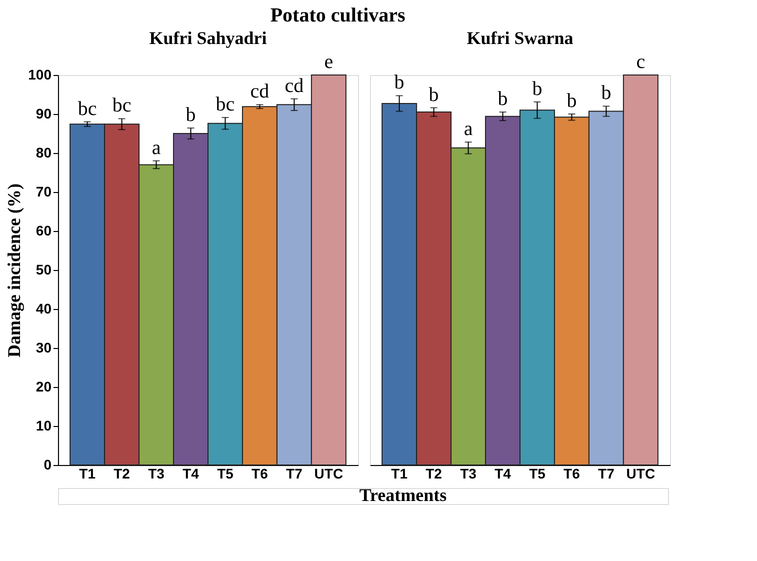 This screenshot has height=561, width=757. Describe the element at coordinates (520, 38) in the screenshot. I see `chart-title: Kufri Swarna` at that location.